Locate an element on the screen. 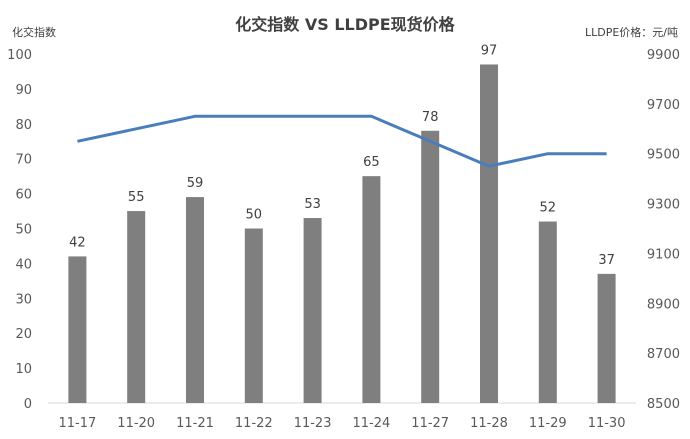 Image resolution: width=690 pixels, height=439 pixels. left-axis-ticks: 0 10 20 30 40 50 60 70 80 90 100 is located at coordinates (19, 230).